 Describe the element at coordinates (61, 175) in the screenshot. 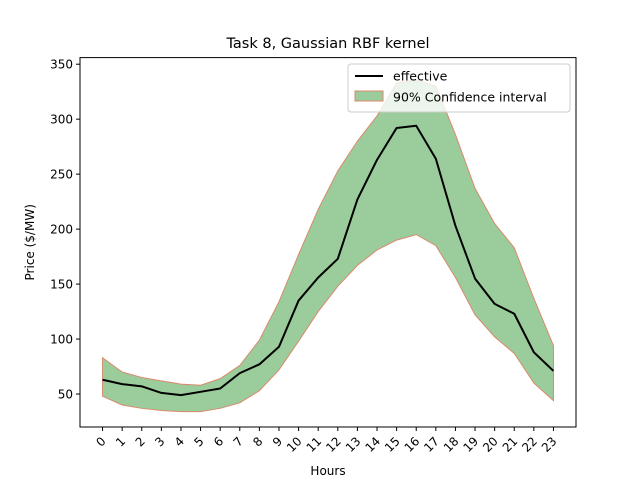

I see `y-tick-label: 250` at that location.